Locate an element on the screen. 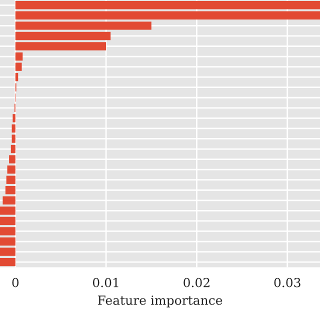 The width and height of the screenshot is (320, 320). x-tick-label: 0.01 is located at coordinates (105, 283).